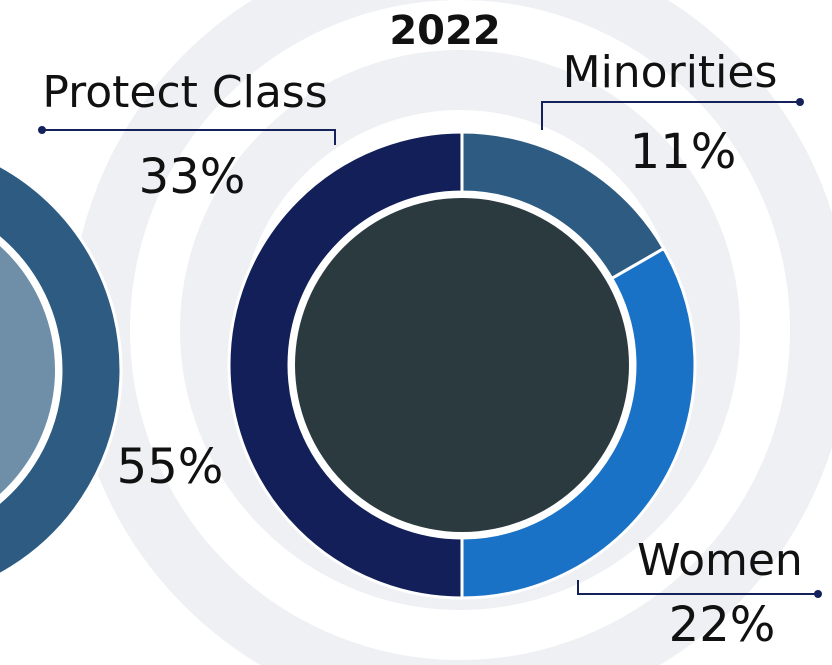  I want to click on donut-segment, so click(61, 370).